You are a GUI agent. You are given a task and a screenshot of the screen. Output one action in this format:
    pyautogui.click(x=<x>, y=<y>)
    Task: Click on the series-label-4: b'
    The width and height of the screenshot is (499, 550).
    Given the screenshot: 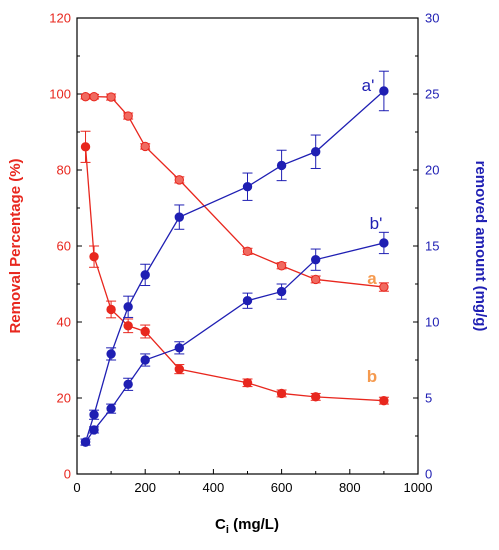 What is the action you would take?
    pyautogui.click(x=376, y=223)
    